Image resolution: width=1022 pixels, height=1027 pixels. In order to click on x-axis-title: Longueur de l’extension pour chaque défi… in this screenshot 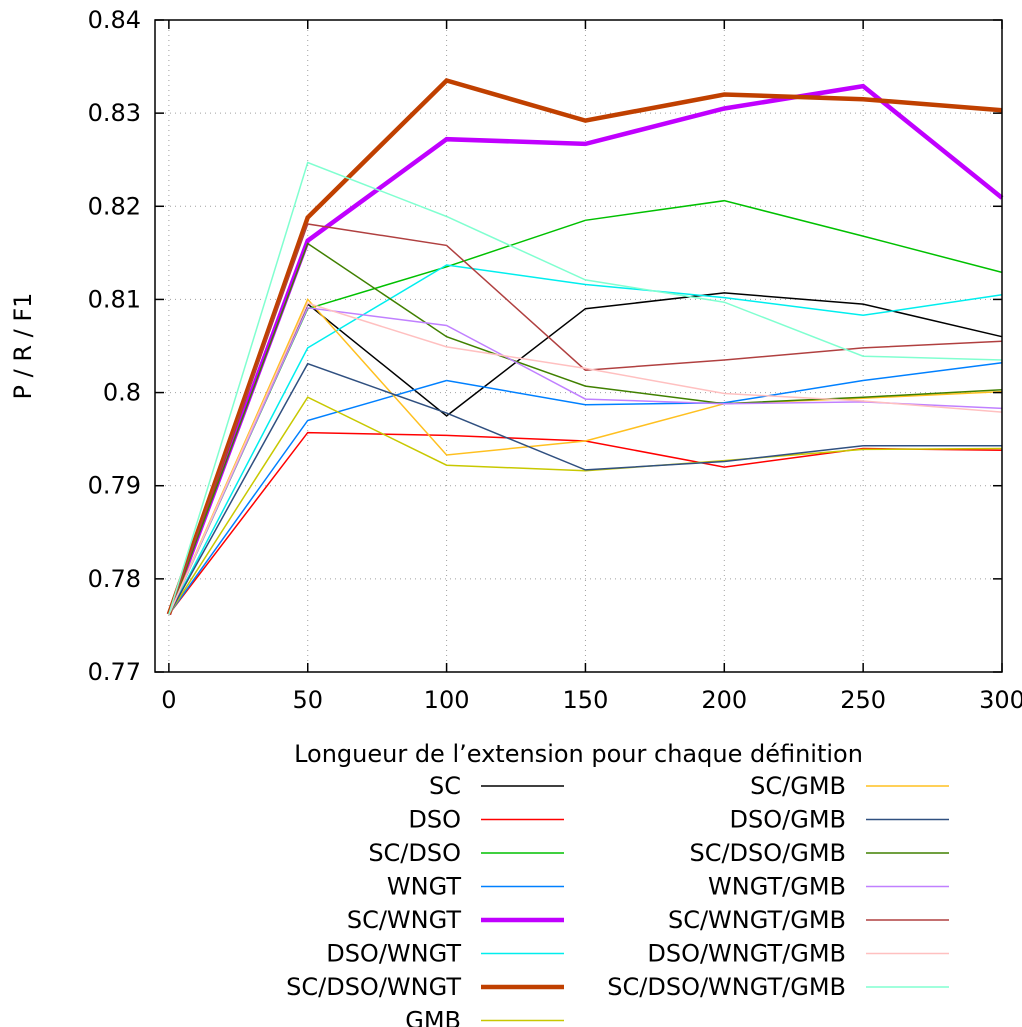, I will do `click(578, 754)`.